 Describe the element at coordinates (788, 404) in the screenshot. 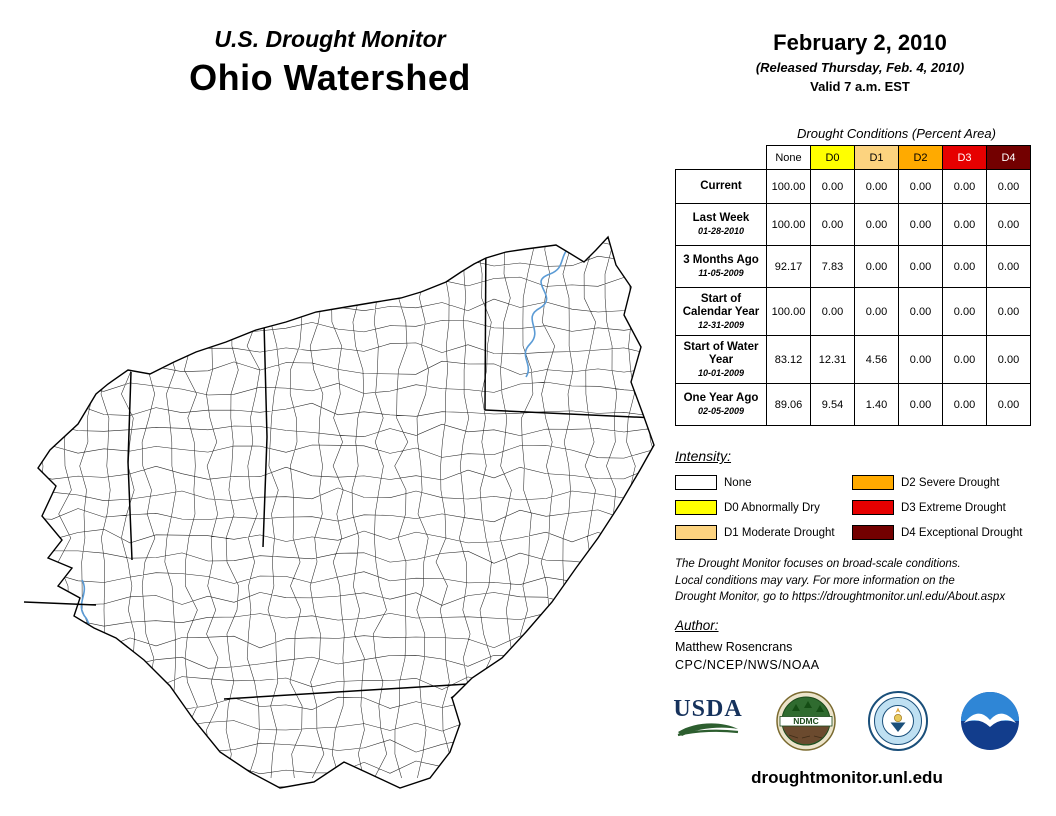

I see `value-cell: 89.06` at that location.